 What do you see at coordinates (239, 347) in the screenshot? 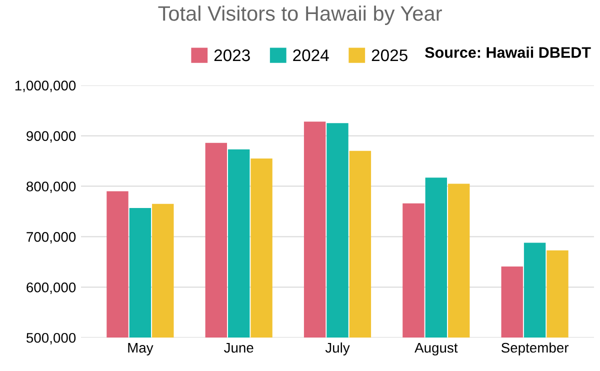
I see `x-tick-label: June` at bounding box center [239, 347].